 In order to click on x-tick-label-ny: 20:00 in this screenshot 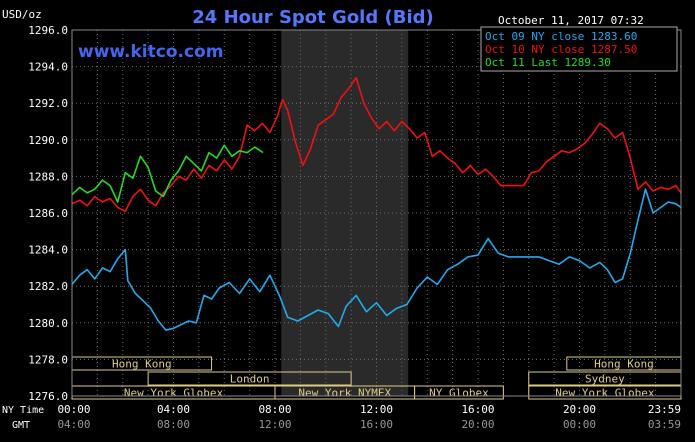, I will do `click(579, 409)`.